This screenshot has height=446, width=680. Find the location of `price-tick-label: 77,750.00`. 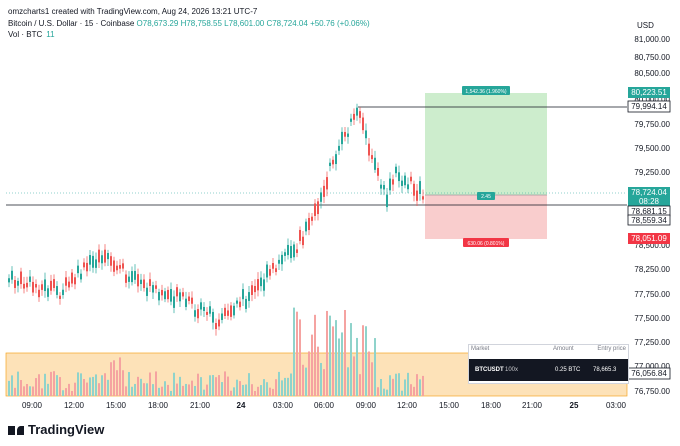

price-tick-label: 77,750.00 is located at coordinates (652, 294).